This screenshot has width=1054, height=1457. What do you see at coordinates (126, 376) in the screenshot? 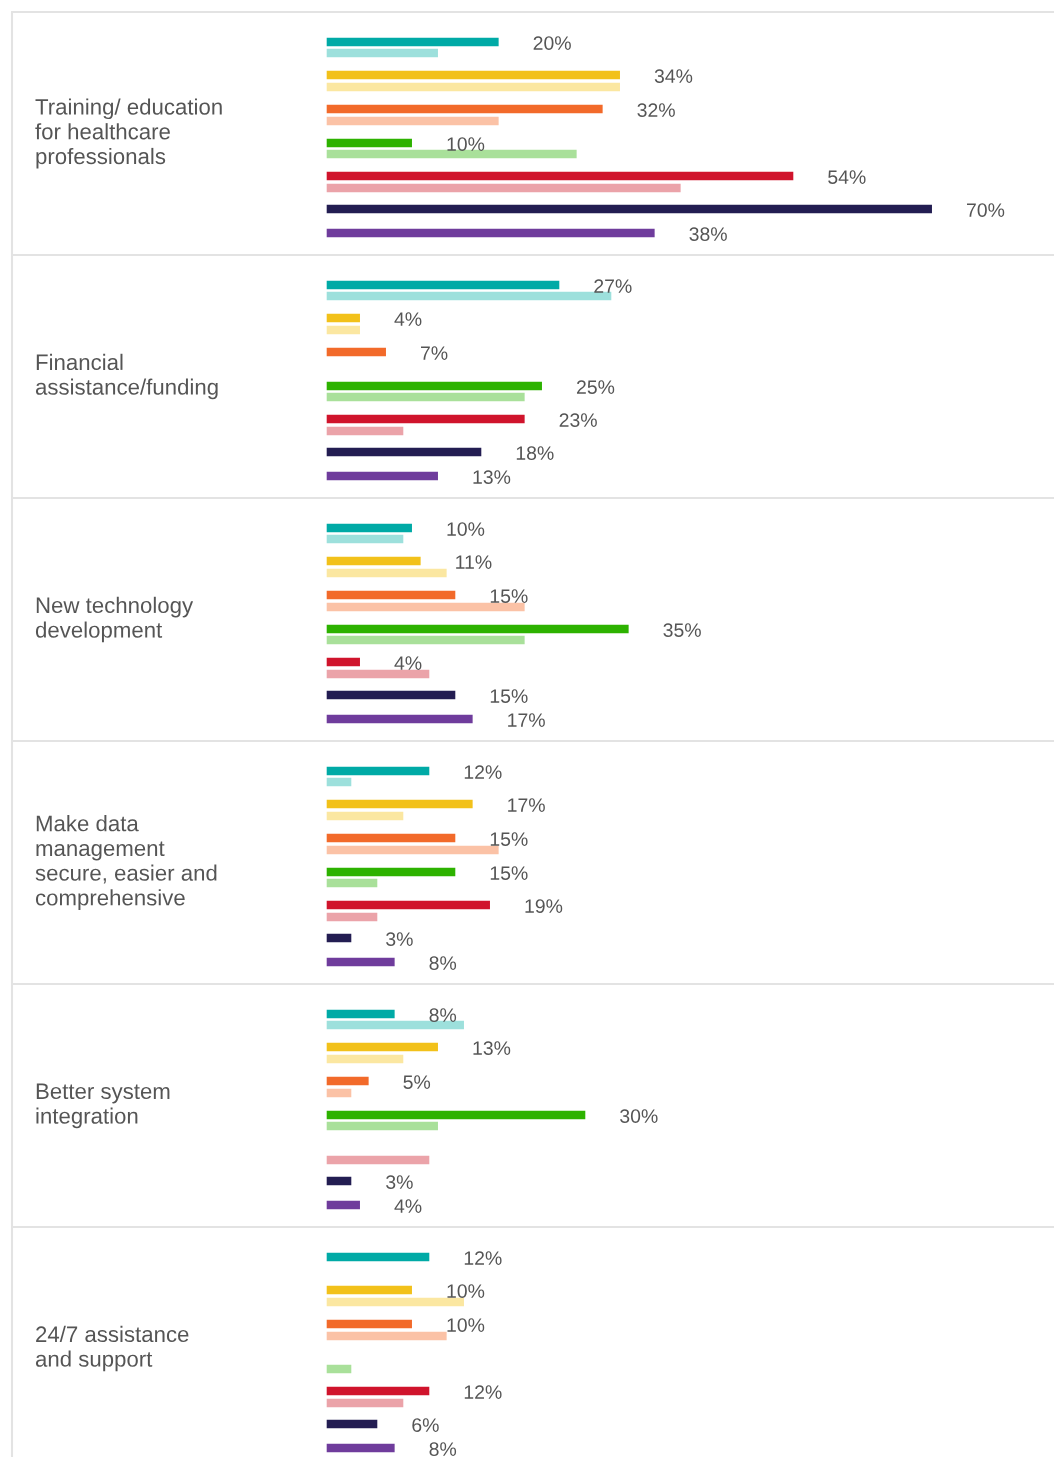
I see `y-tick-label: Financial assistance/funding` at bounding box center [126, 376].